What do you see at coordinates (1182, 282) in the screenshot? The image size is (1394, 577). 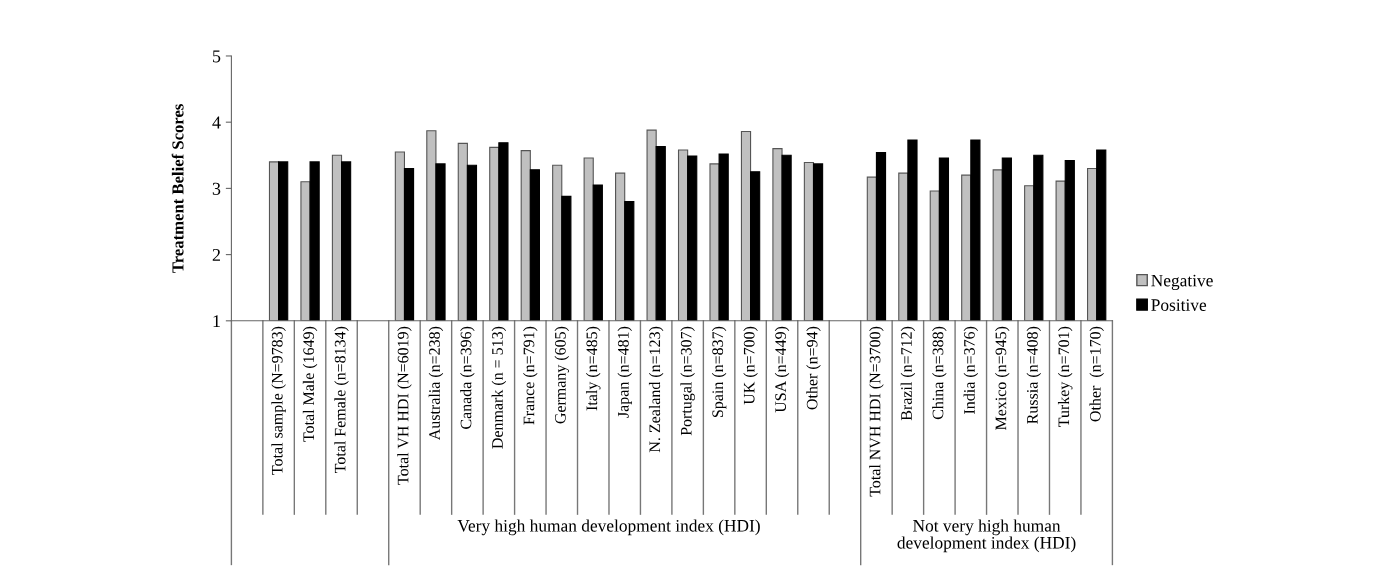 I see `legend-label: Negative` at bounding box center [1182, 282].